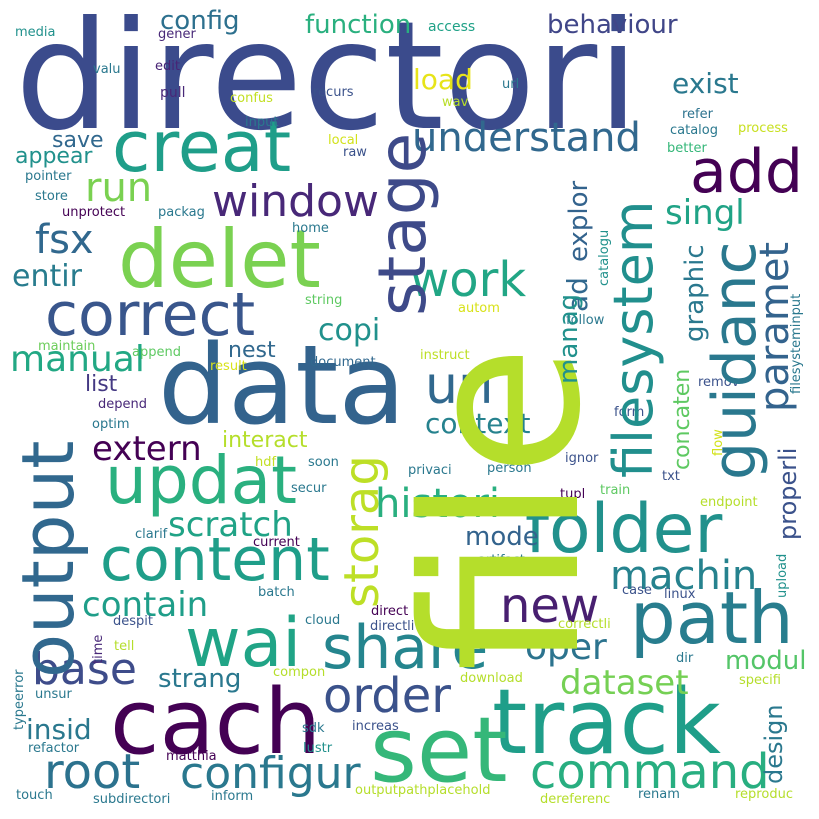 This screenshot has height=819, width=819. I want to click on word-tupl: tupl, so click(573, 494).